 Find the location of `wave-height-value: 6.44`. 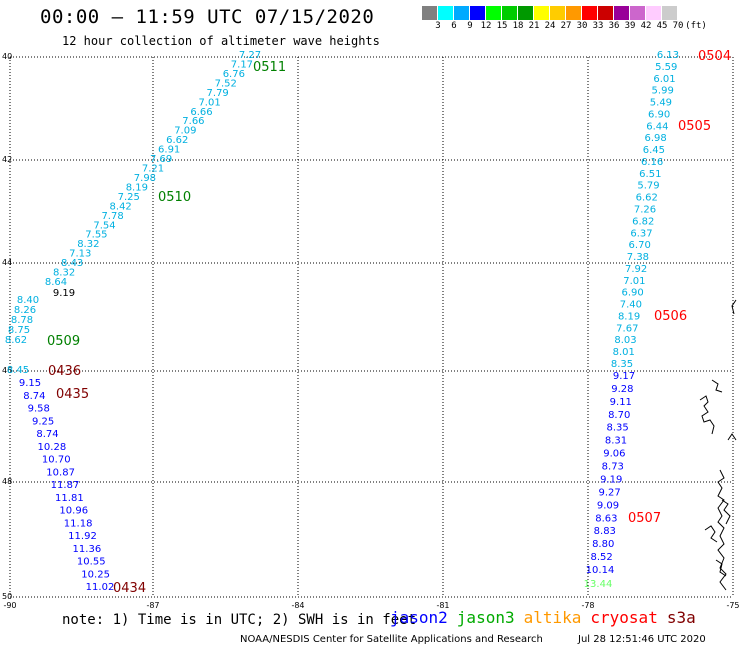

wave-height-value: 6.44 is located at coordinates (657, 126).